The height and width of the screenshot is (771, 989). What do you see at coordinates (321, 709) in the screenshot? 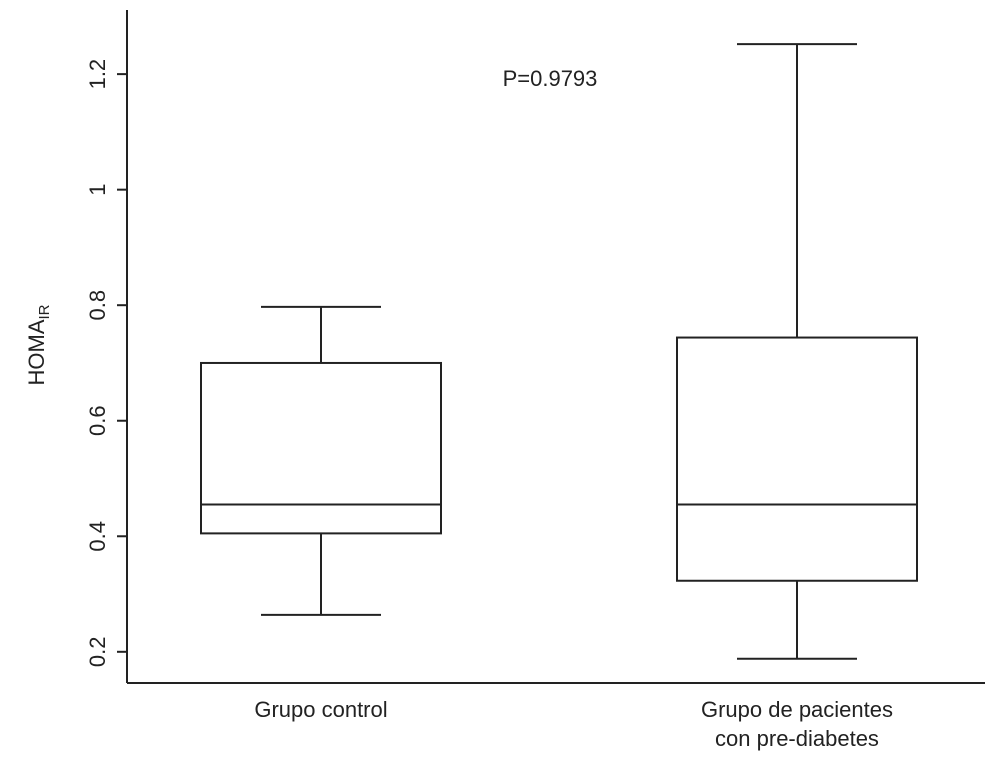
I see `x-tick-label: Grupo control` at bounding box center [321, 709].